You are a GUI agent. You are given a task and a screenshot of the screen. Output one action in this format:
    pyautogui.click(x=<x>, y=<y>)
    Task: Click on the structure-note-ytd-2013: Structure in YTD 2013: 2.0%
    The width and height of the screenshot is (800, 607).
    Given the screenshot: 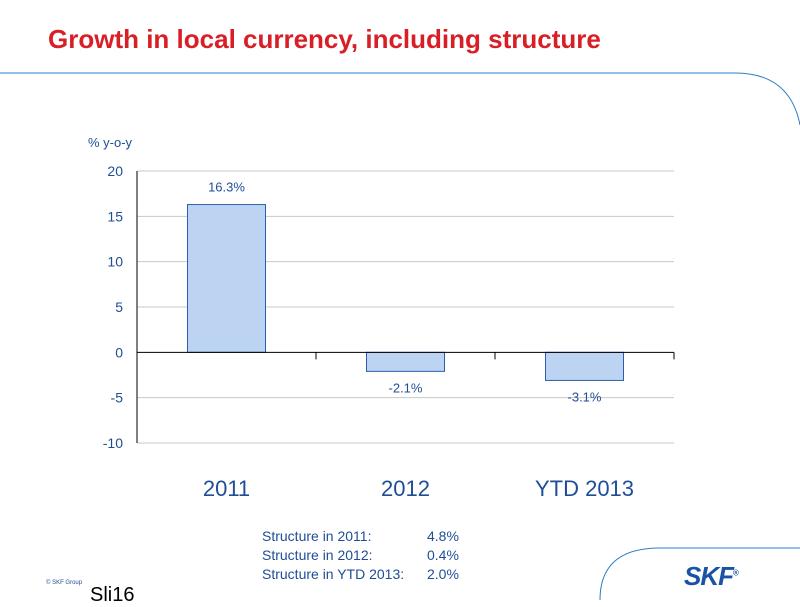 What is the action you would take?
    pyautogui.click(x=360, y=574)
    